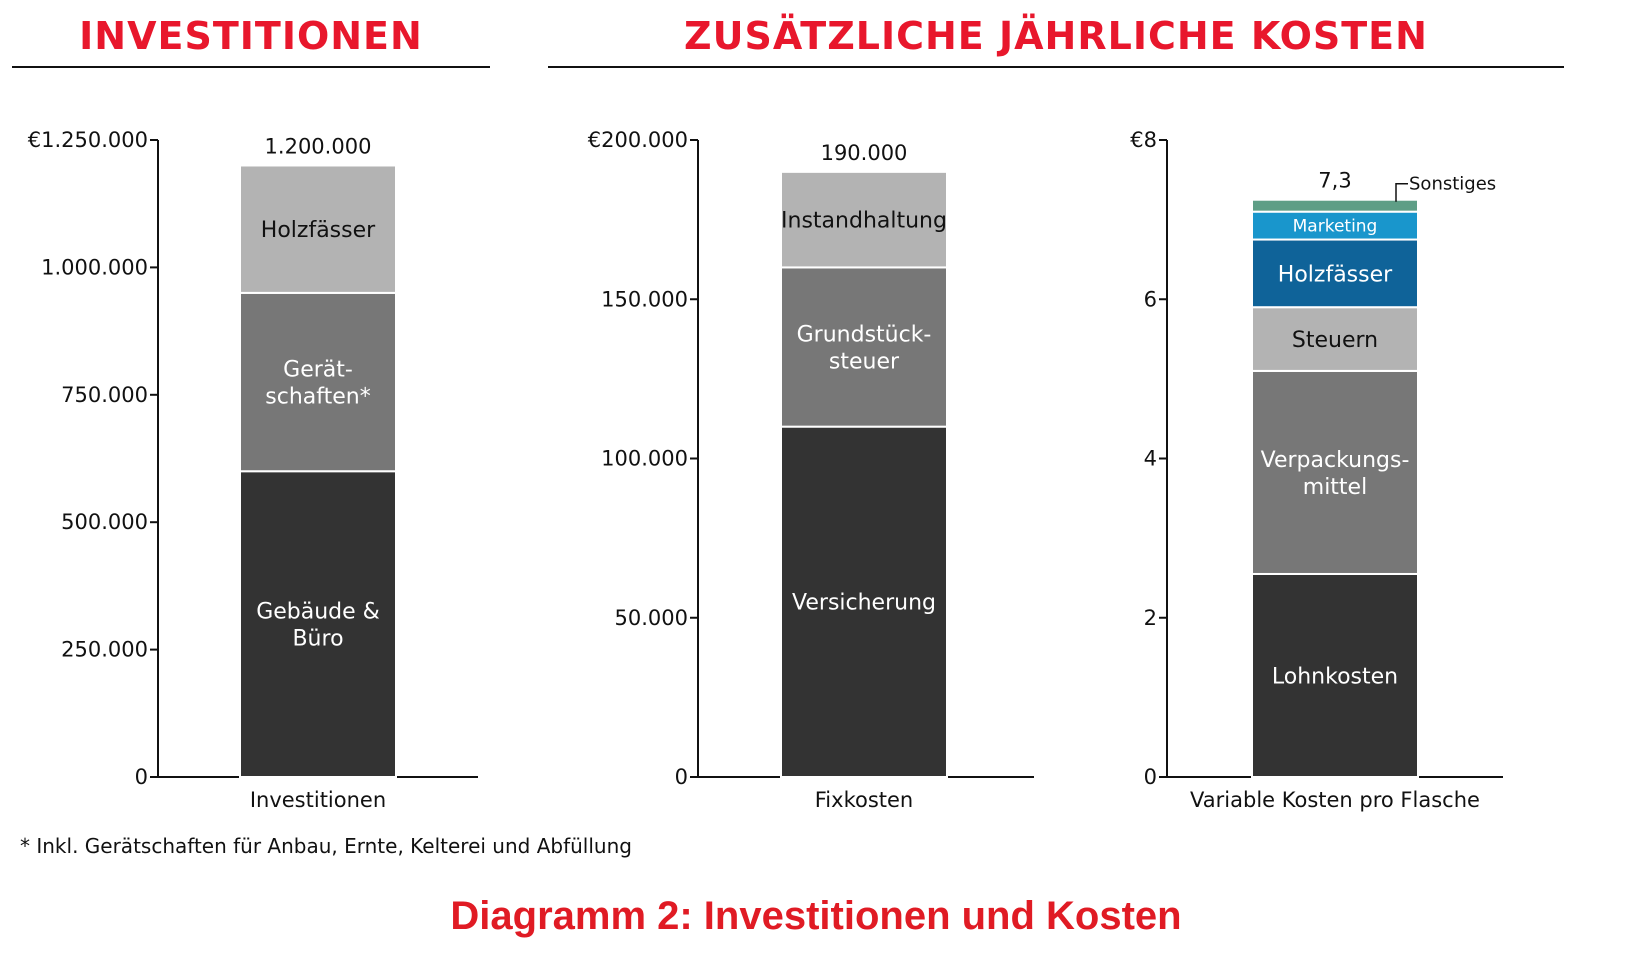  What do you see at coordinates (1335, 460) in the screenshot?
I see `segment-label-verpackungsmittel: Verpackungs-` at bounding box center [1335, 460].